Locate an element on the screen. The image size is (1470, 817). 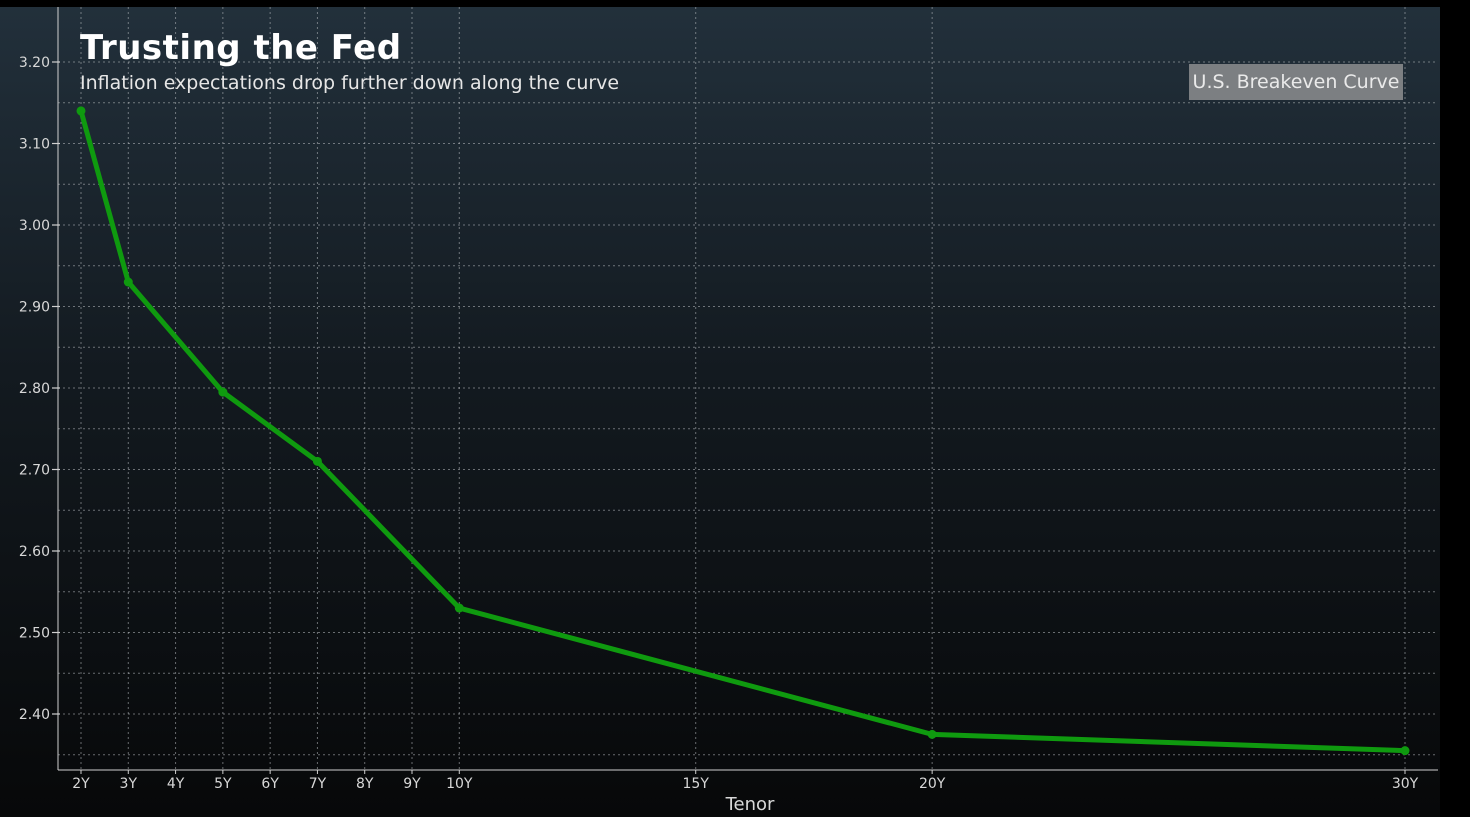
y-tick-label: 3.00 is located at coordinates (34, 226).